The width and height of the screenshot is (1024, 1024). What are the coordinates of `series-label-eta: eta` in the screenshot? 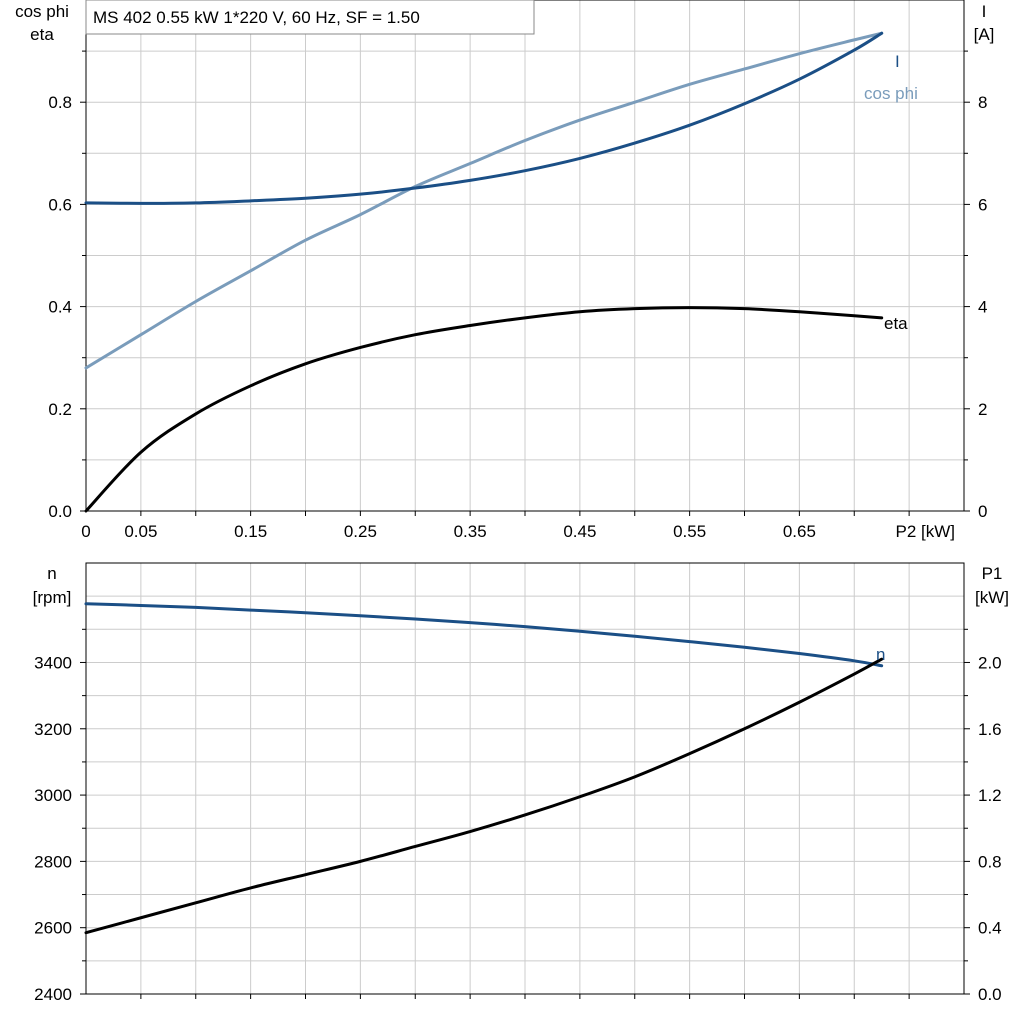 It's located at (896, 323).